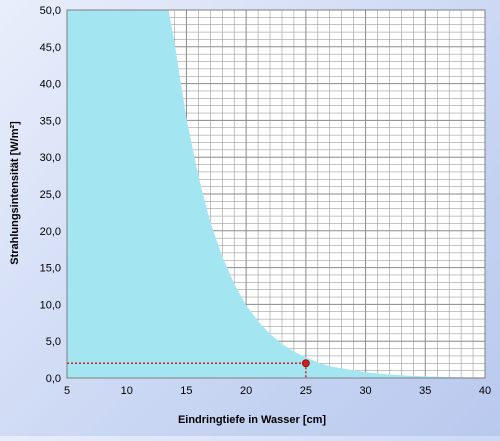 This screenshot has height=441, width=500. Describe the element at coordinates (50, 195) in the screenshot. I see `y-tick-label: 25,0` at that location.